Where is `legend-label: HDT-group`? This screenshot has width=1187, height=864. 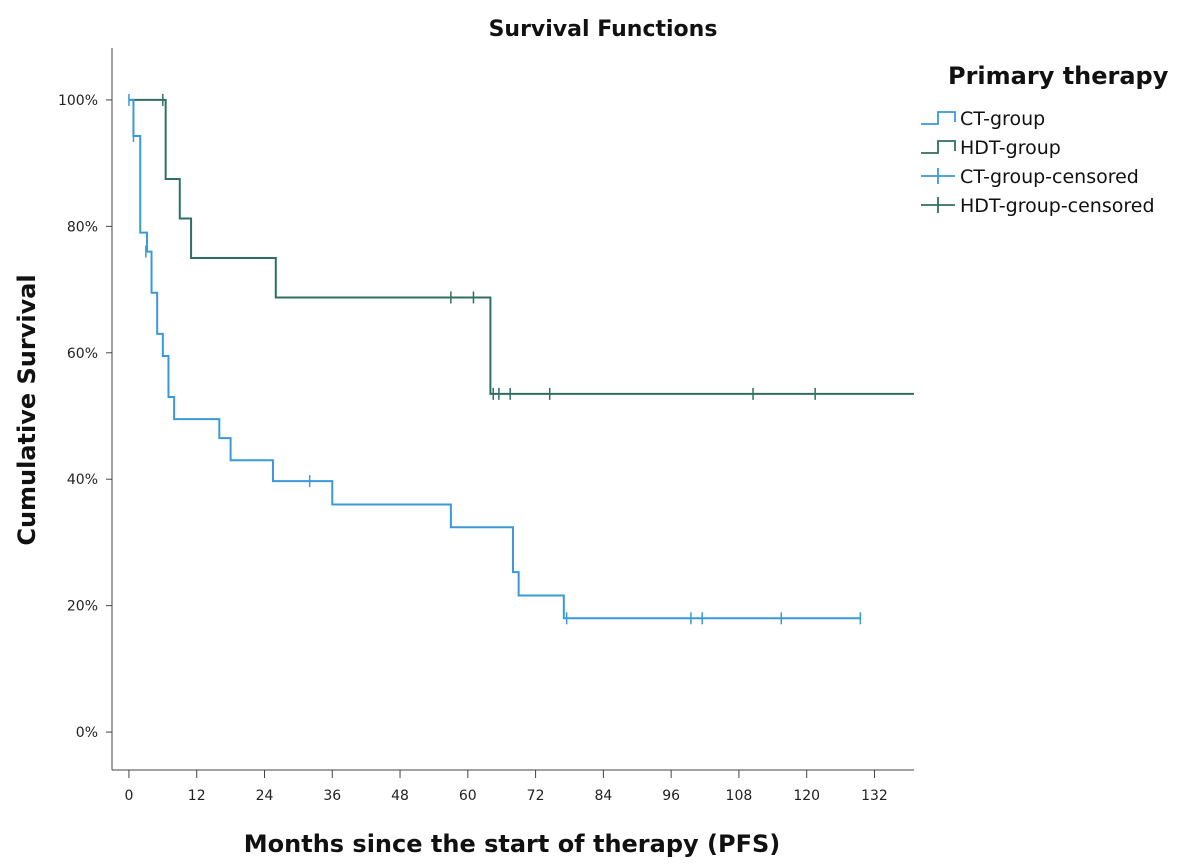
legend-label: HDT-group is located at coordinates (1010, 148).